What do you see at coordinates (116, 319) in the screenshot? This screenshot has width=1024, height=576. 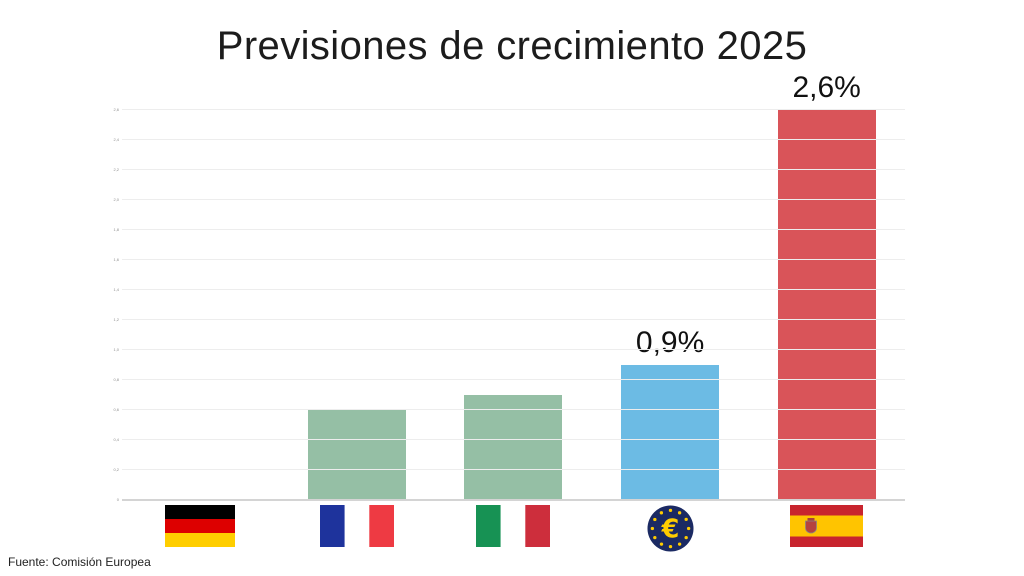 I see `y-tick-label: 1,2` at bounding box center [116, 319].